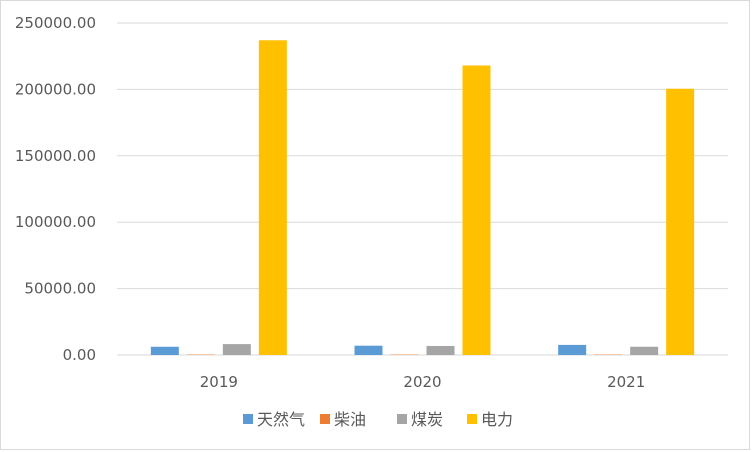 This screenshot has height=452, width=752. What do you see at coordinates (79, 355) in the screenshot?
I see `y-tick-label: 0.00` at bounding box center [79, 355].